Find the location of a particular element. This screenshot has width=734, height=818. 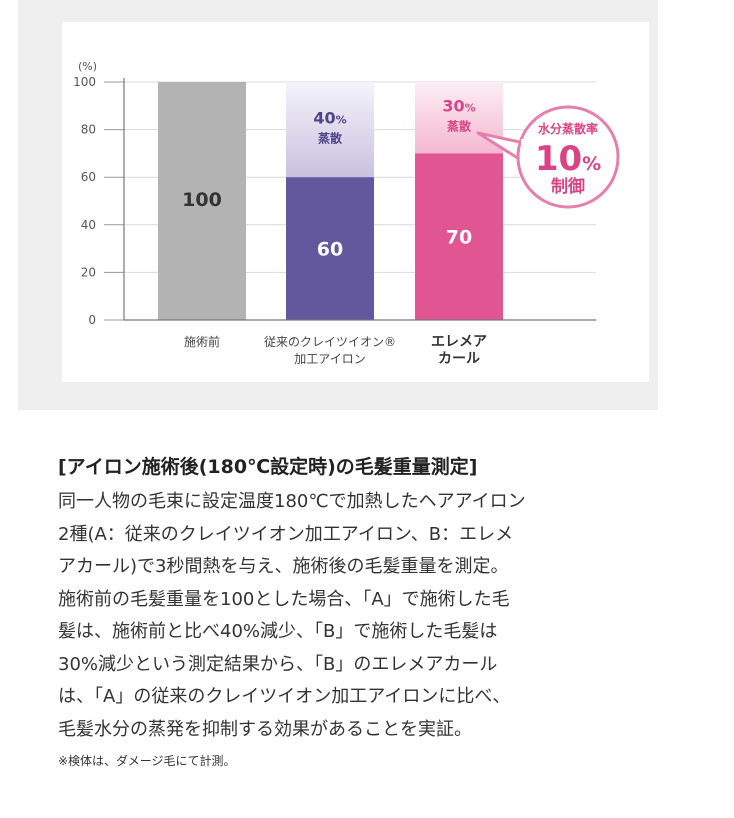

callout-pointer-mask is located at coordinates (525, 150).